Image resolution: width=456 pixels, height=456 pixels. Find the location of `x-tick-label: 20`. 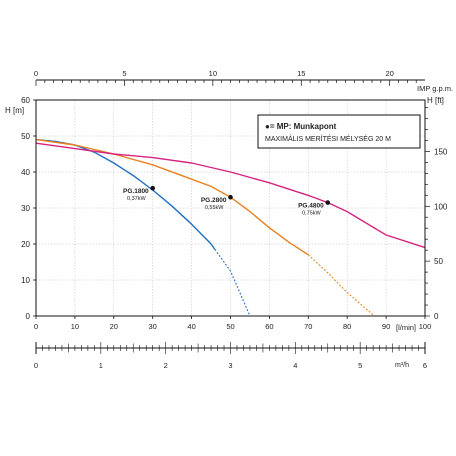

x-tick-label: 20 is located at coordinates (114, 326).